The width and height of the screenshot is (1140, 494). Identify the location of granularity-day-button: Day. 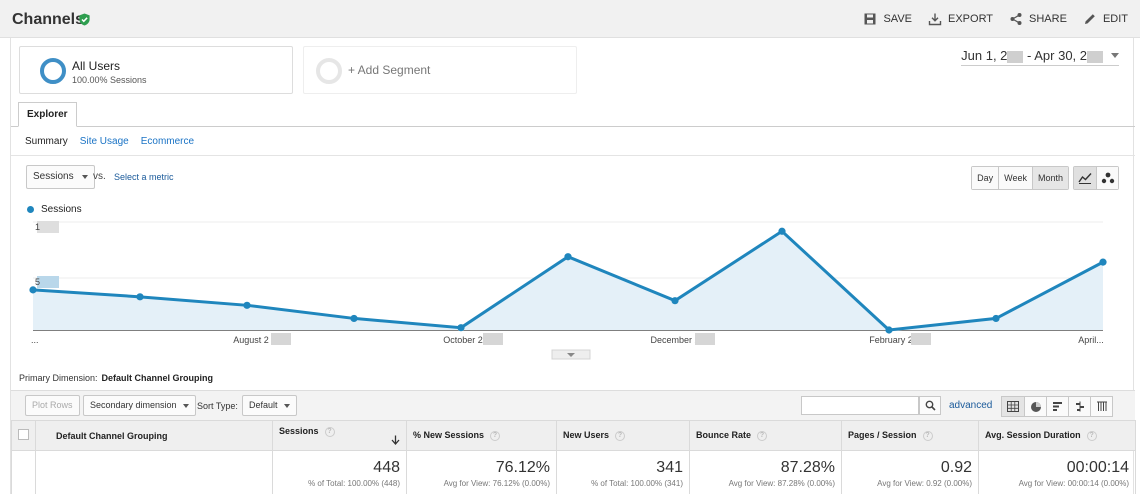
(986, 178).